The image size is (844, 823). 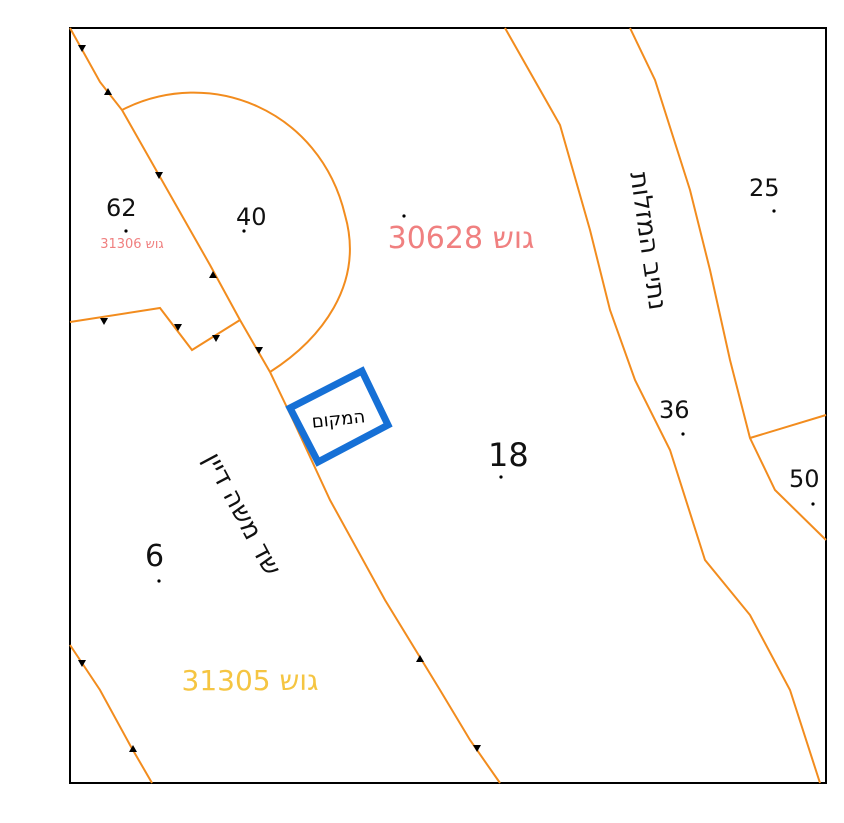 What do you see at coordinates (461, 238) in the screenshot?
I see `block-label-30628: גוש 30628` at bounding box center [461, 238].